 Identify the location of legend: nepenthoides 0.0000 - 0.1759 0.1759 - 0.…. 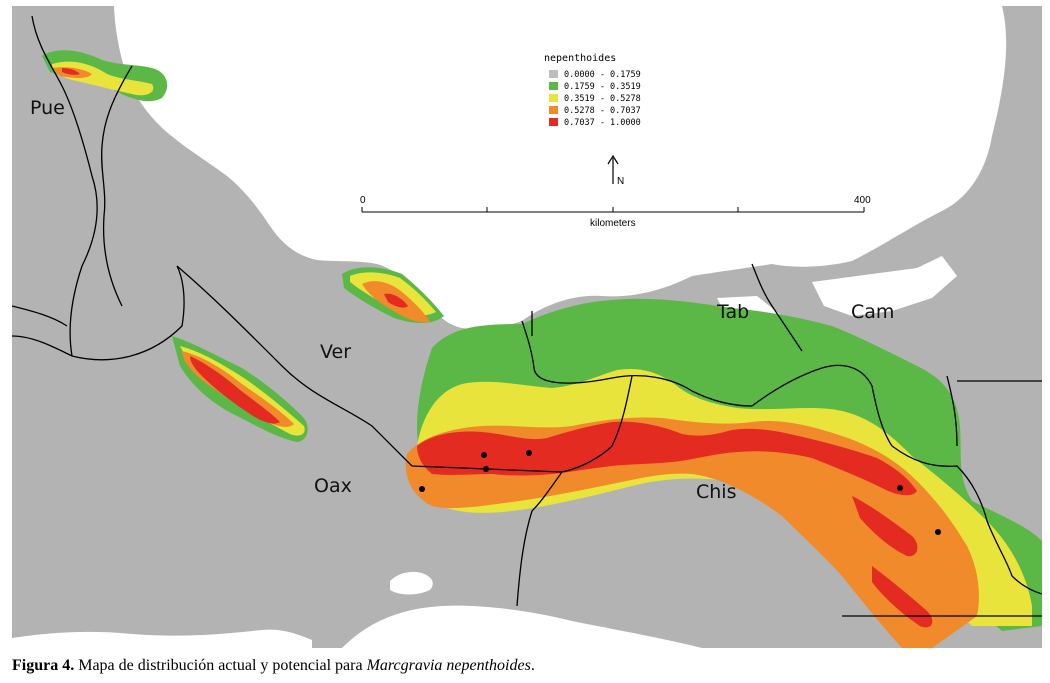
(592, 90).